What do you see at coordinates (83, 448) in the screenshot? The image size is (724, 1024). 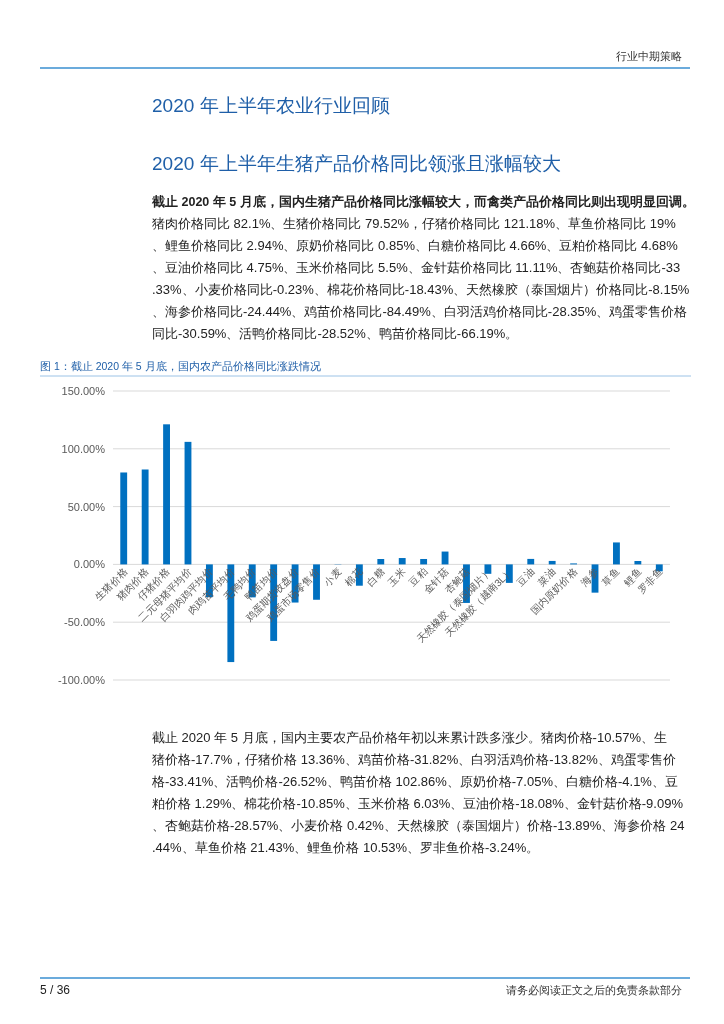 I see `y-tick-label: 100.00%` at bounding box center [83, 448].